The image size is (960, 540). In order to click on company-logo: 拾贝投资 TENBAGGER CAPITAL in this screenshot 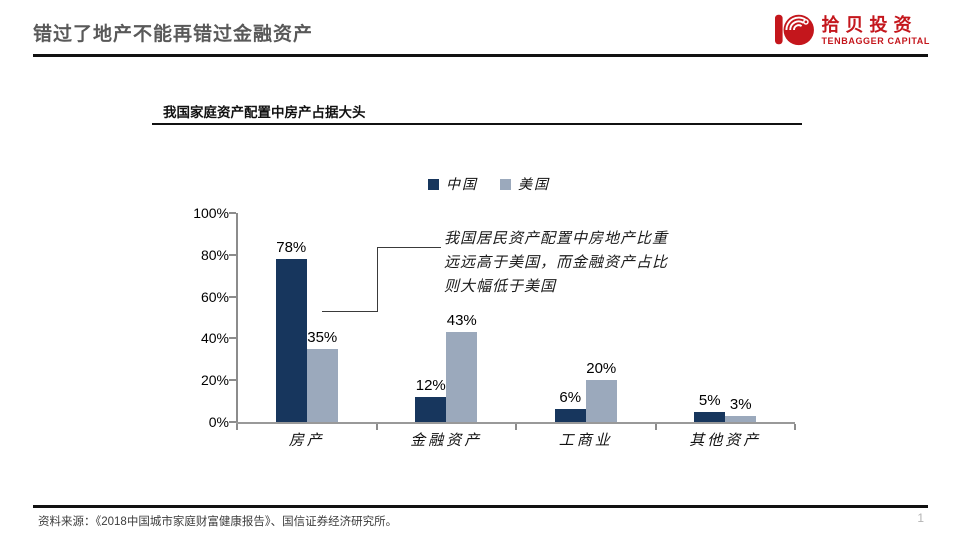, I will do `click(851, 31)`.